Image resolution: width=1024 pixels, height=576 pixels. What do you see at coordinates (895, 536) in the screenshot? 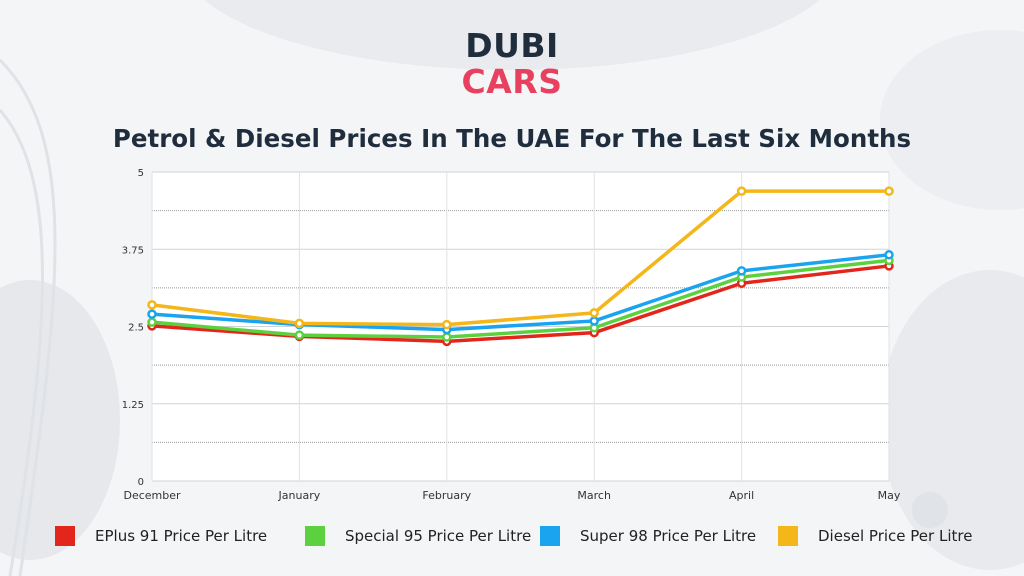
I see `legend-label: Diesel Price Per Litre` at bounding box center [895, 536].